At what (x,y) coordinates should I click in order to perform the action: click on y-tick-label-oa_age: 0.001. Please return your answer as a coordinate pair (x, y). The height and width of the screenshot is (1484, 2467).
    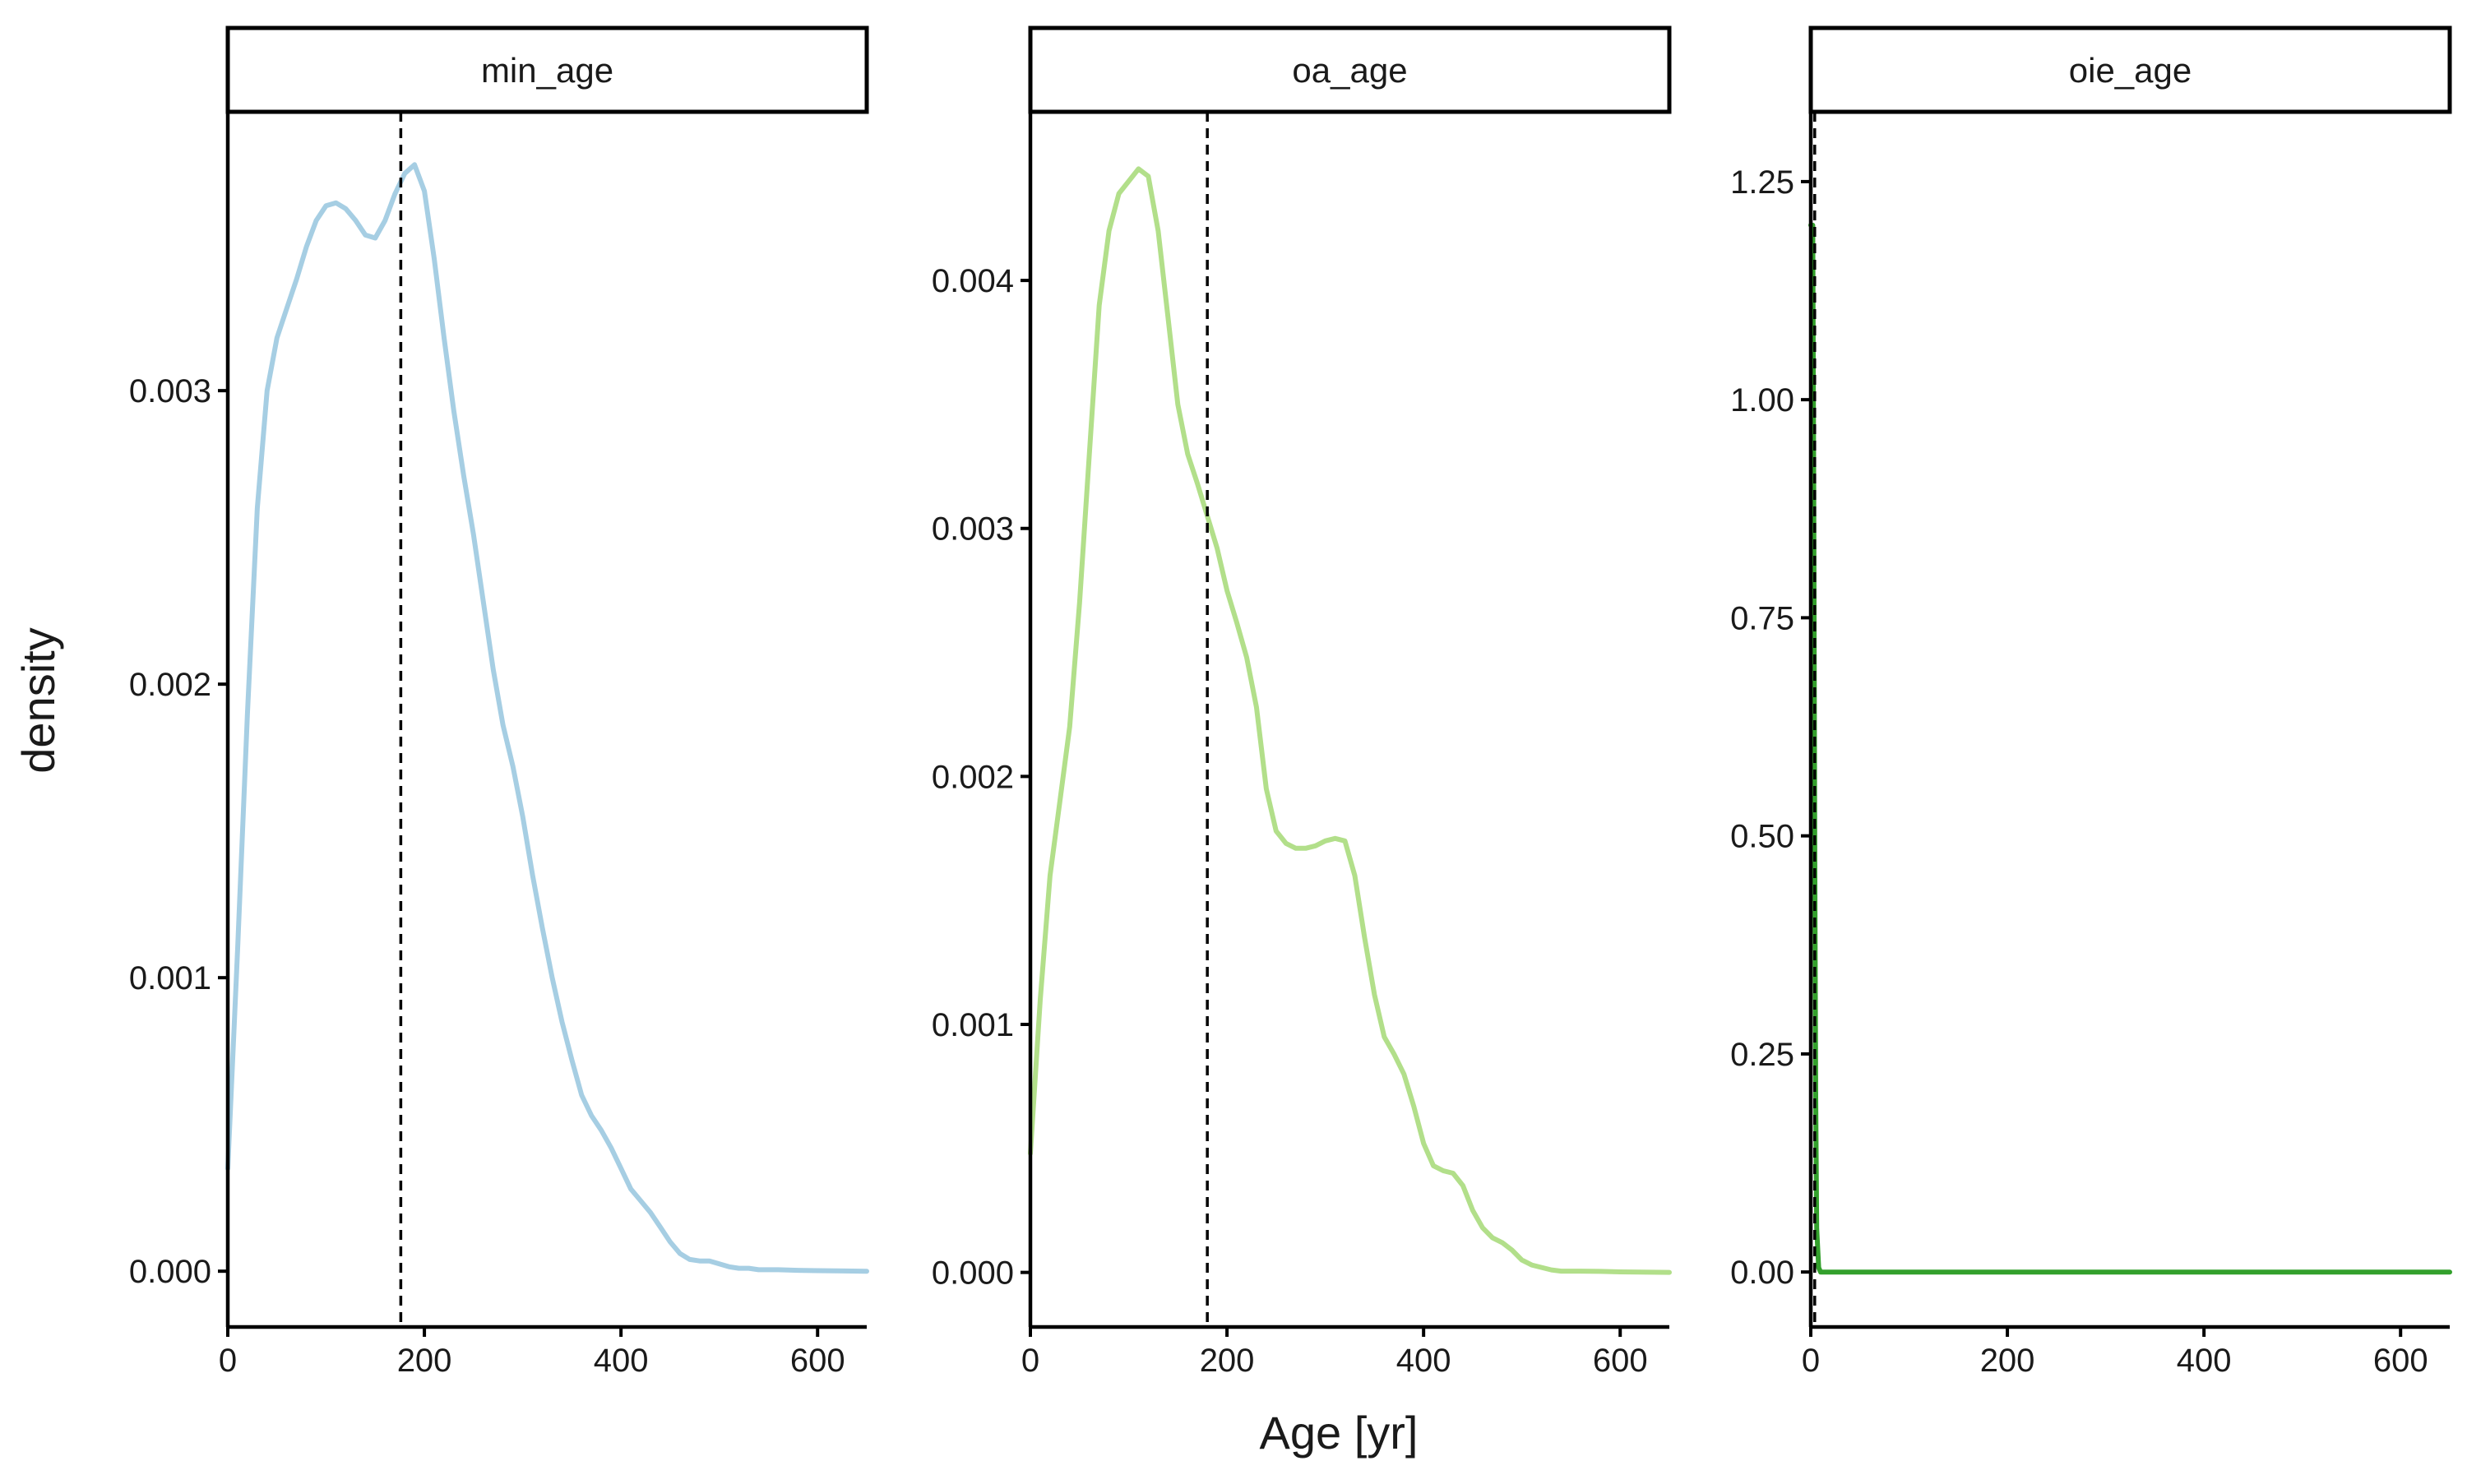
    Looking at the image, I should click on (973, 1025).